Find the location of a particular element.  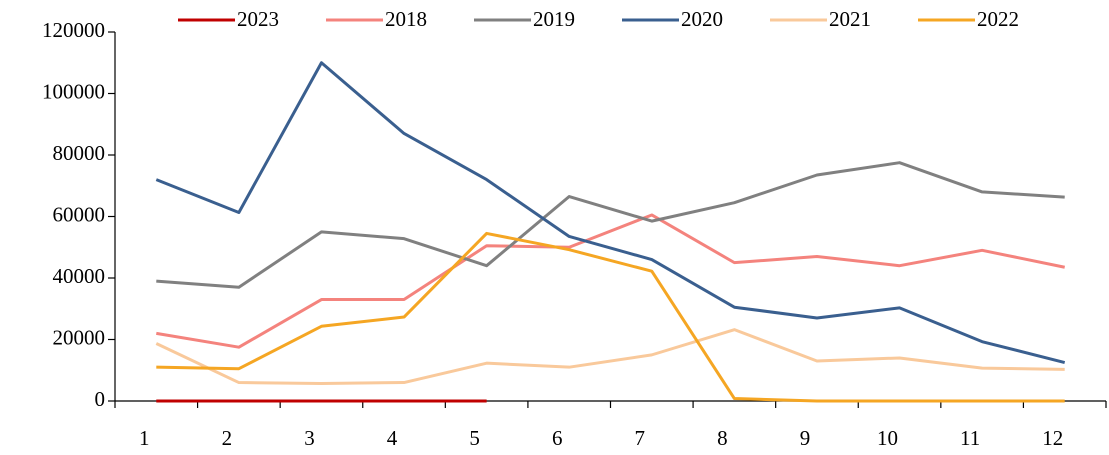

x-tick-label: 2 is located at coordinates (227, 438).